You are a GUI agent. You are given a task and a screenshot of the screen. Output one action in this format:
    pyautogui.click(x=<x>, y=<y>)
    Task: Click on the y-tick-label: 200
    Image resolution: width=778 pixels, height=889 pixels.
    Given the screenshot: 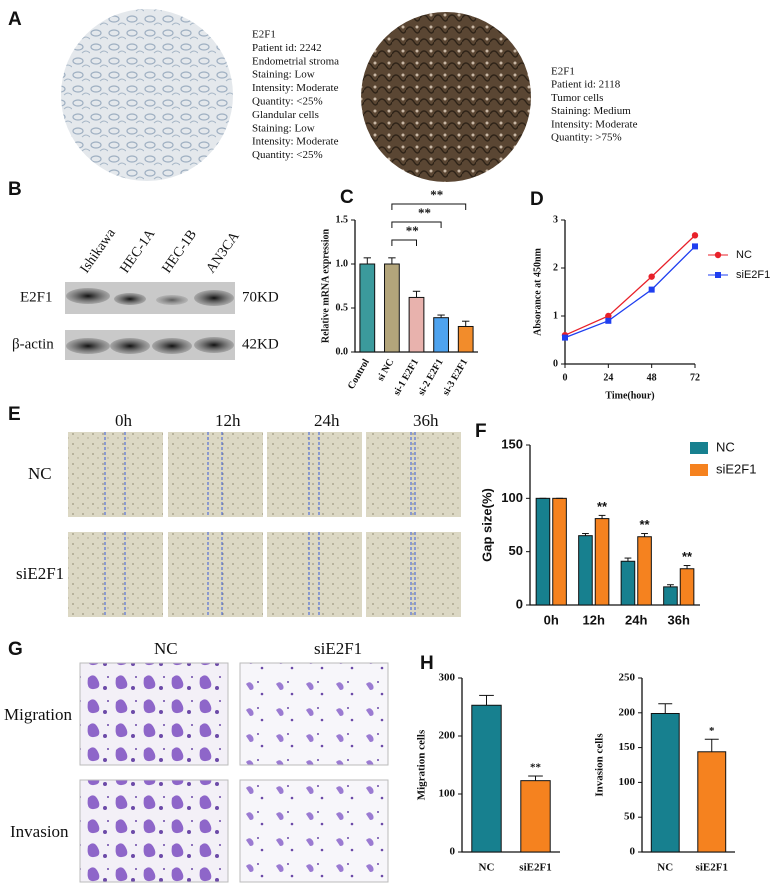 What is the action you would take?
    pyautogui.click(x=627, y=712)
    